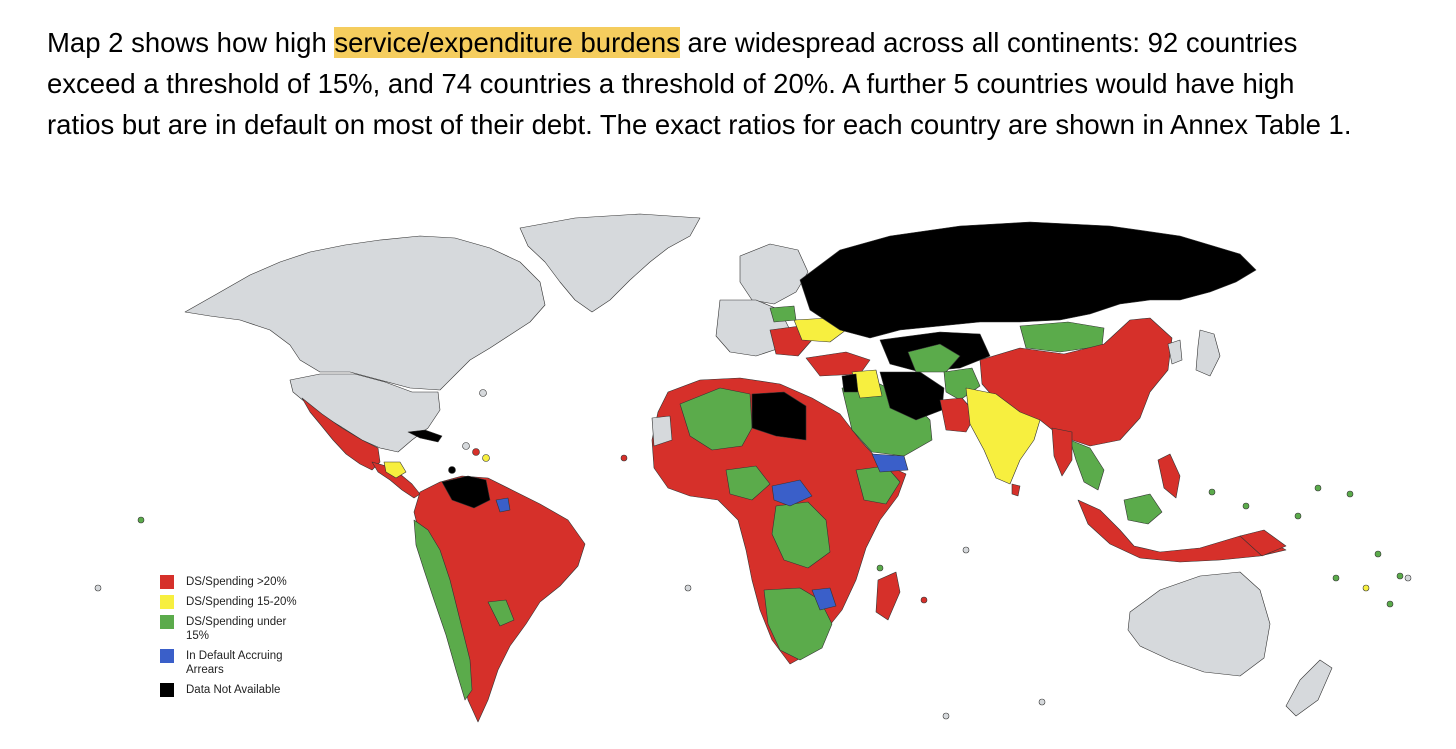 Image resolution: width=1456 pixels, height=749 pixels. I want to click on region-cuba, so click(425, 436).